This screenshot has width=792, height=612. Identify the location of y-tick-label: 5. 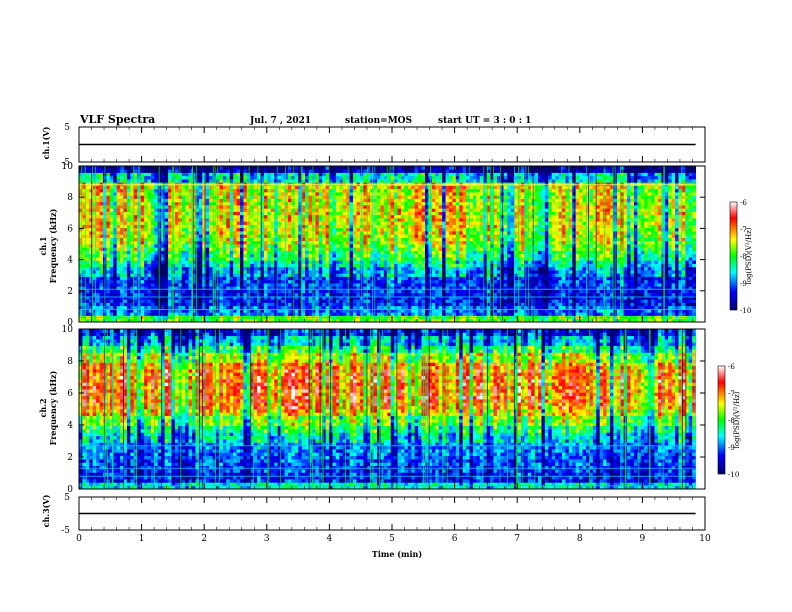
(67, 128).